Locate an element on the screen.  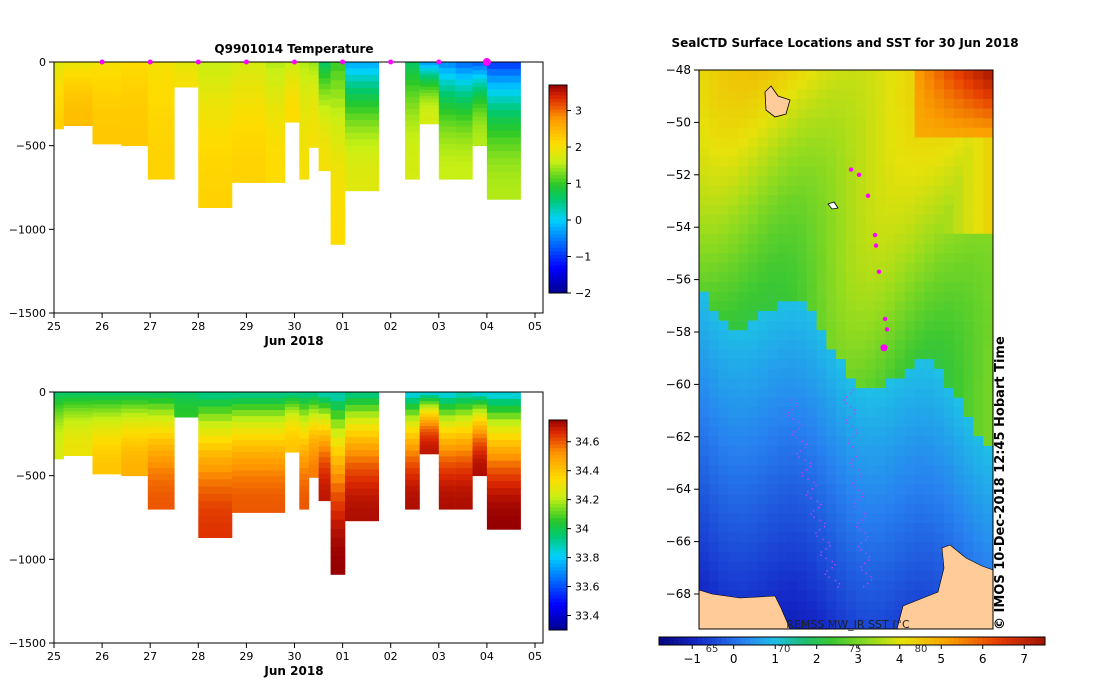
temperature-ytick-label: 0 is located at coordinates (42, 62).